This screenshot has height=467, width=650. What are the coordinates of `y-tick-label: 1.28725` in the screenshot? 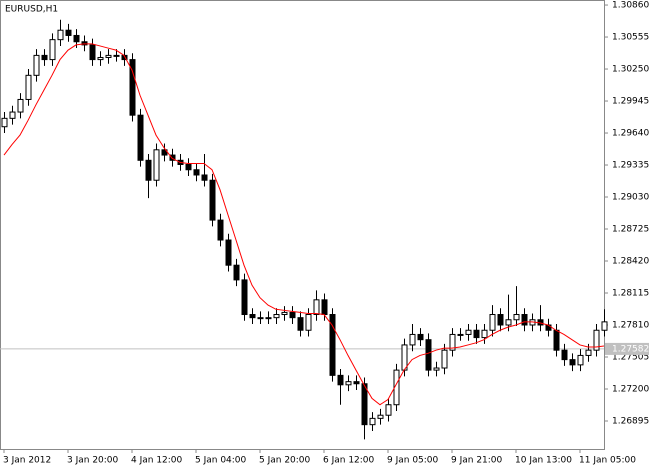 It's located at (630, 230).